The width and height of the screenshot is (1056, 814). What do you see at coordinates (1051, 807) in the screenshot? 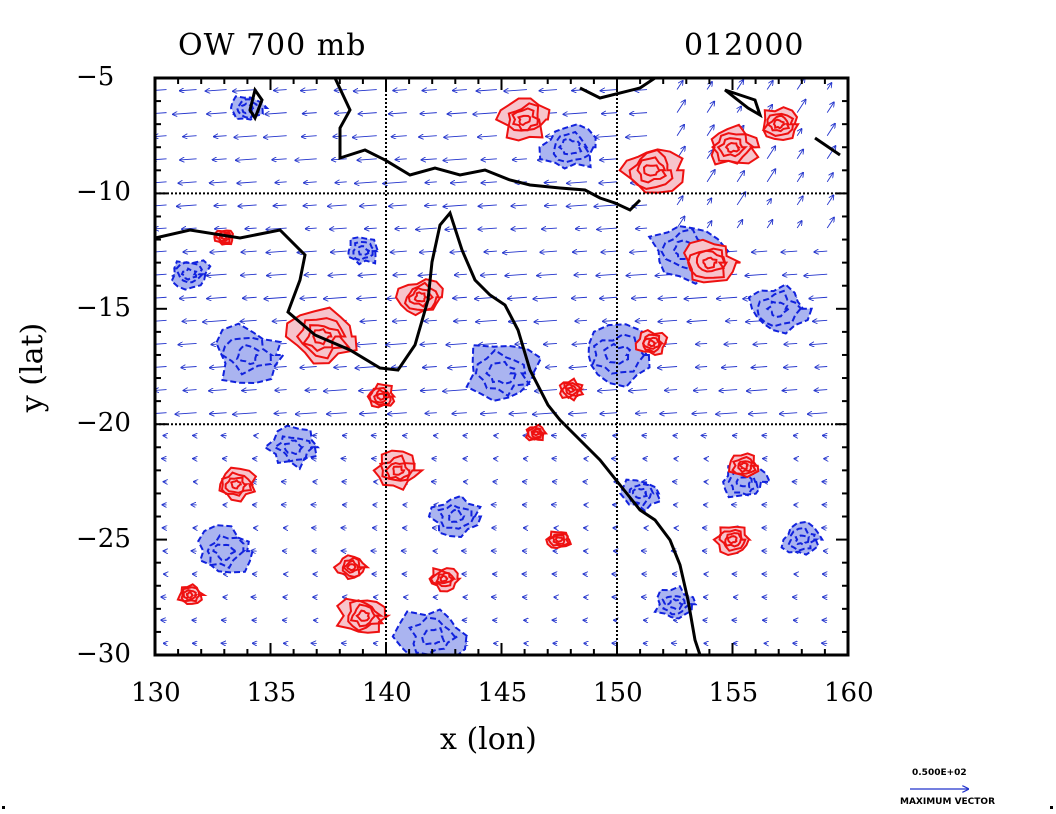
I see `corner-dot-right` at bounding box center [1051, 807].